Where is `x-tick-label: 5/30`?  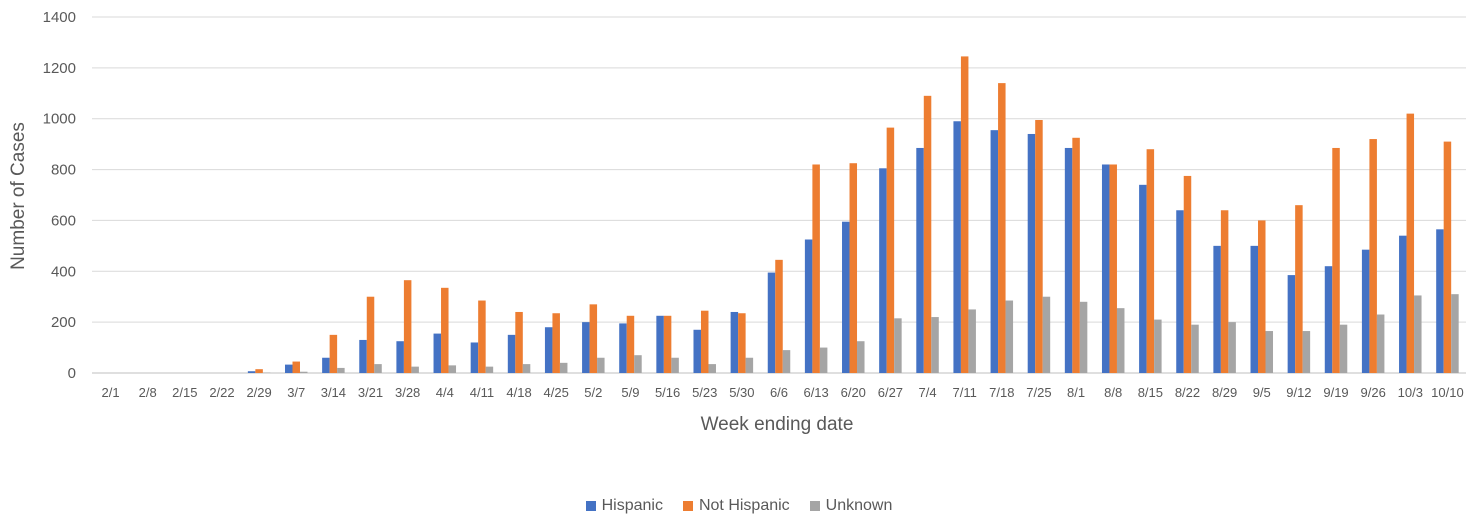
x-tick-label: 5/30 is located at coordinates (741, 392).